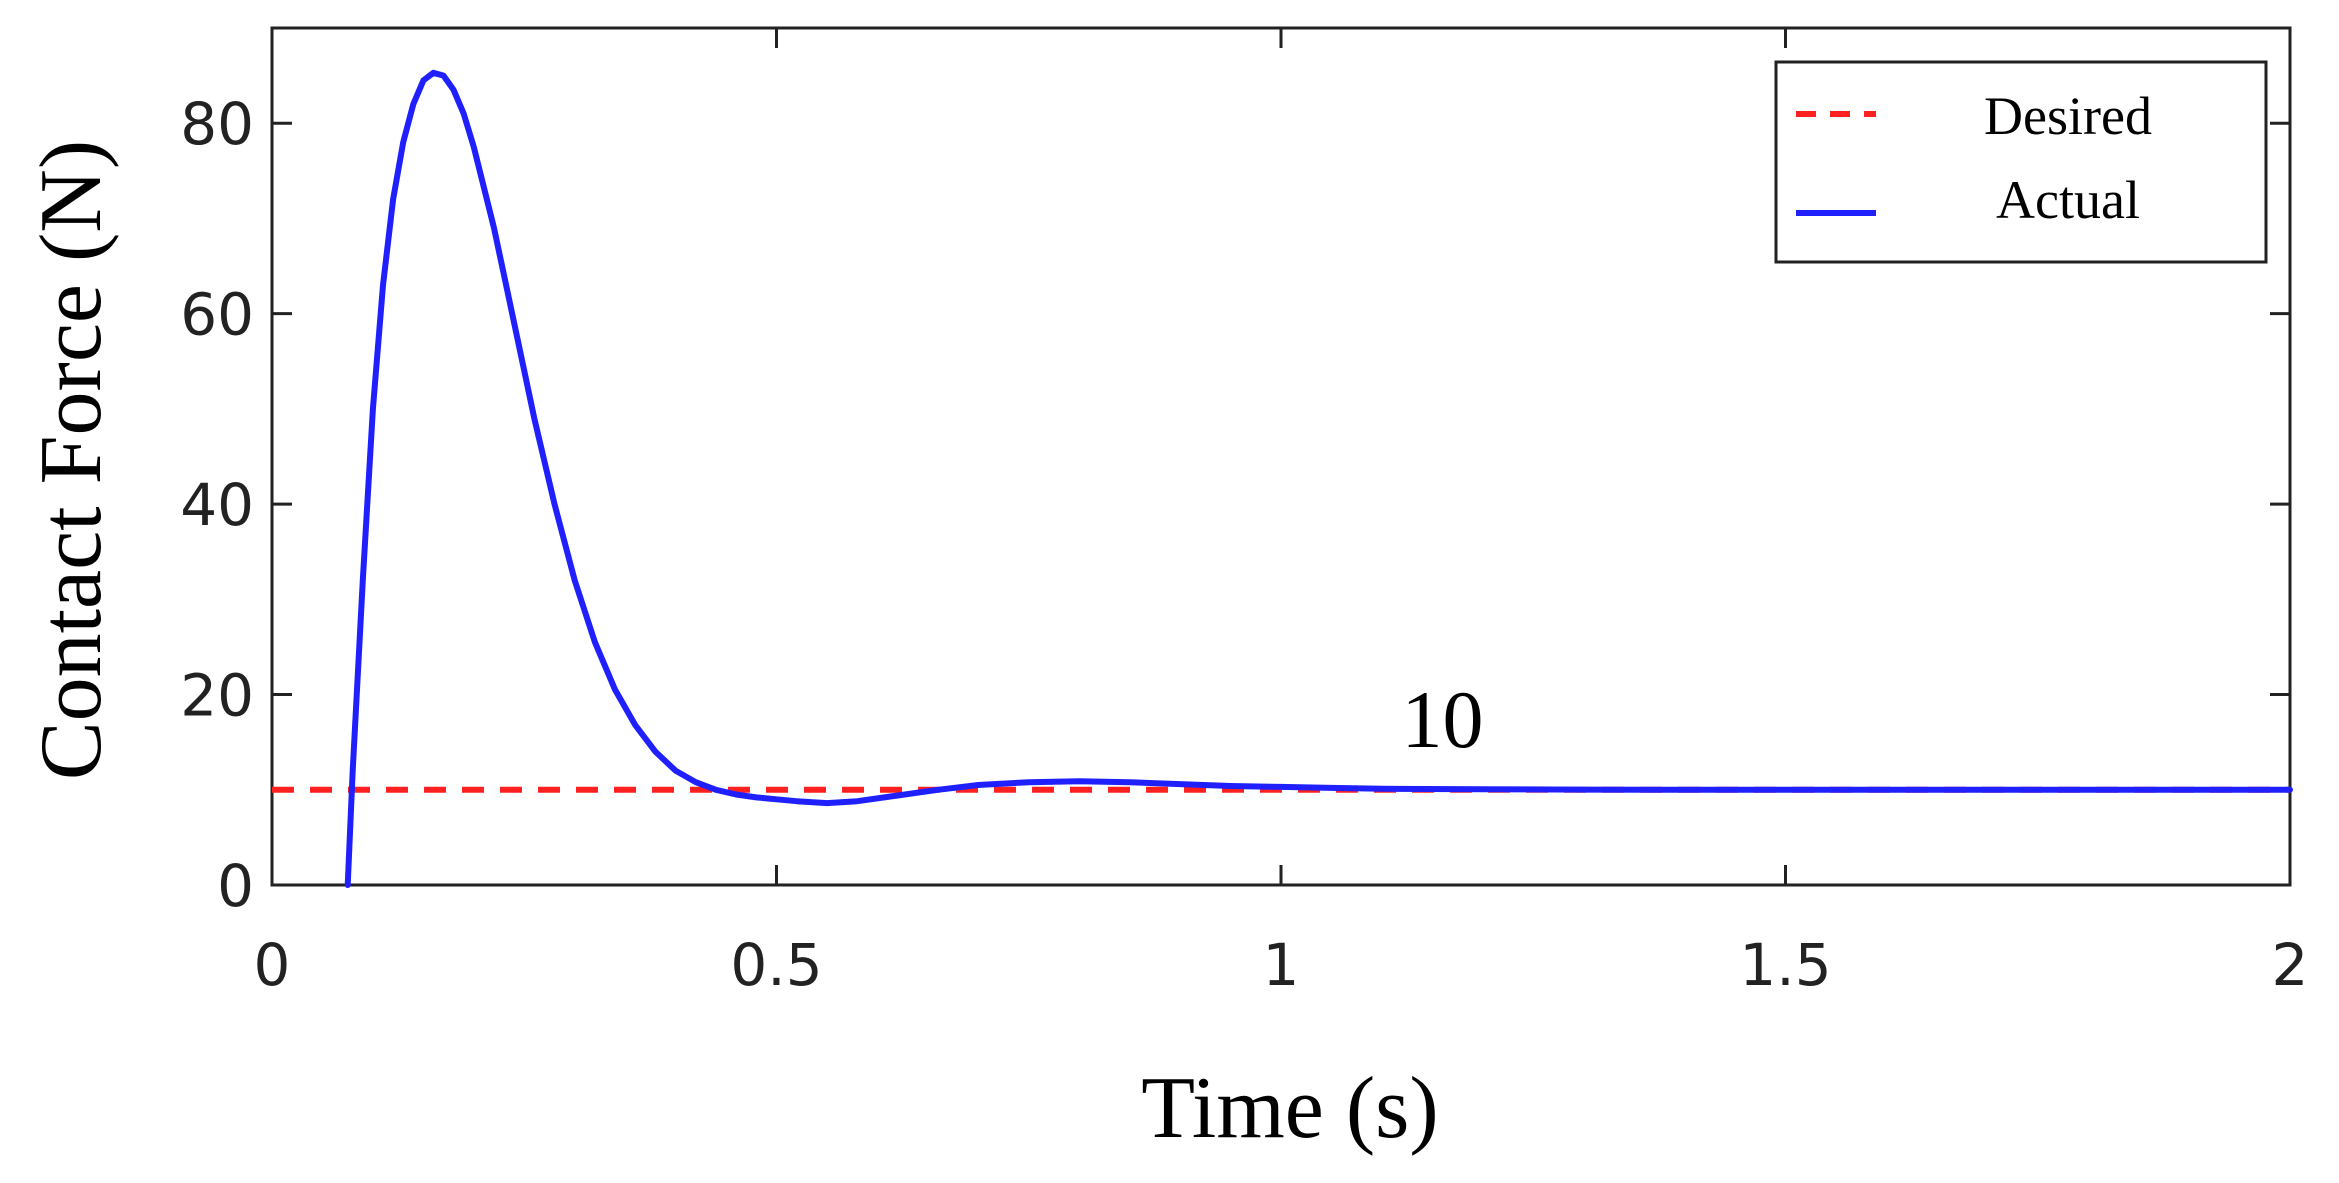 This screenshot has width=2339, height=1183. What do you see at coordinates (235, 886) in the screenshot?
I see `y-tick-label: 0` at bounding box center [235, 886].